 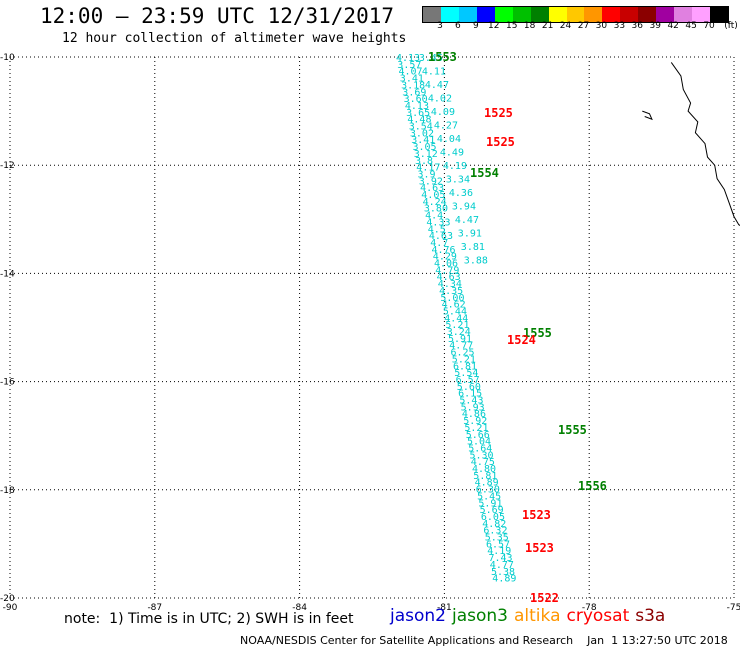 I want to click on swh-label: 4.76, so click(x=444, y=250).